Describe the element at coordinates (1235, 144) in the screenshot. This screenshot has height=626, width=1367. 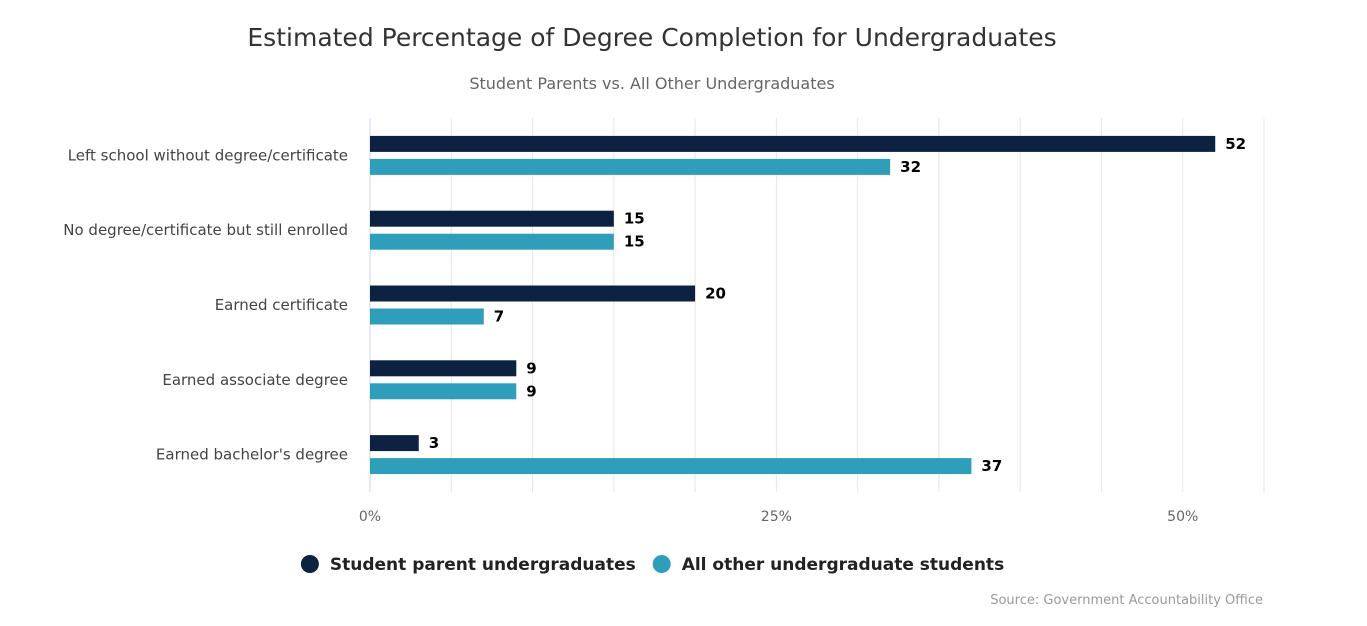
I see `data-label: 52` at that location.